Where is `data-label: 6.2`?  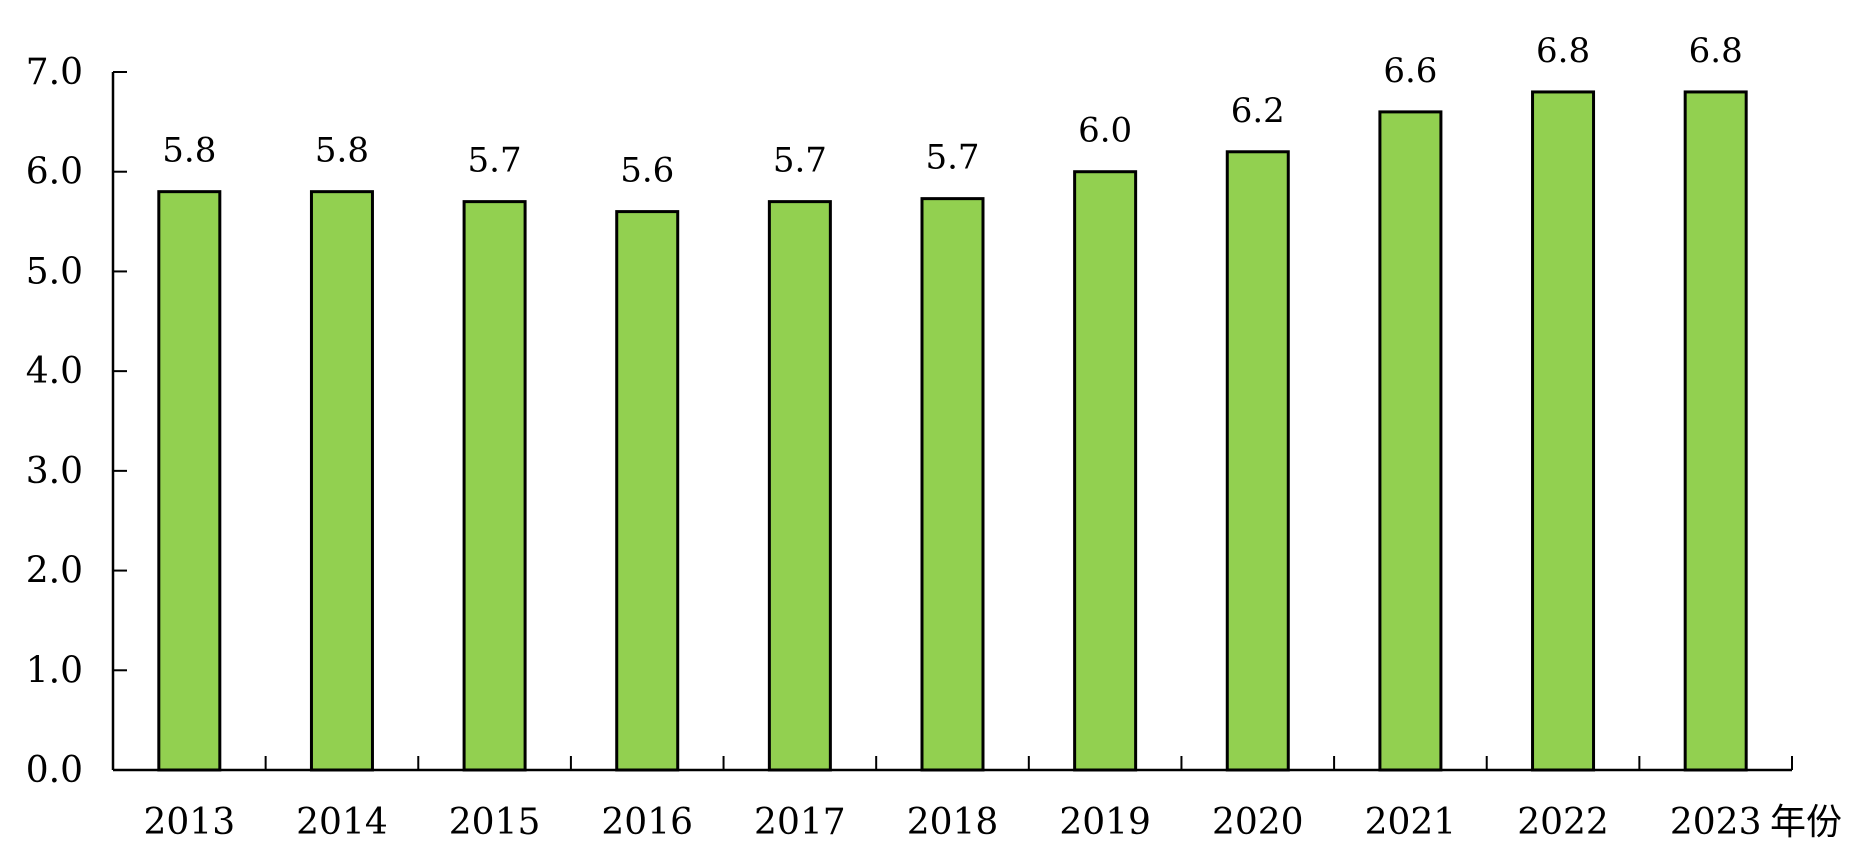 data-label: 6.2 is located at coordinates (1258, 111).